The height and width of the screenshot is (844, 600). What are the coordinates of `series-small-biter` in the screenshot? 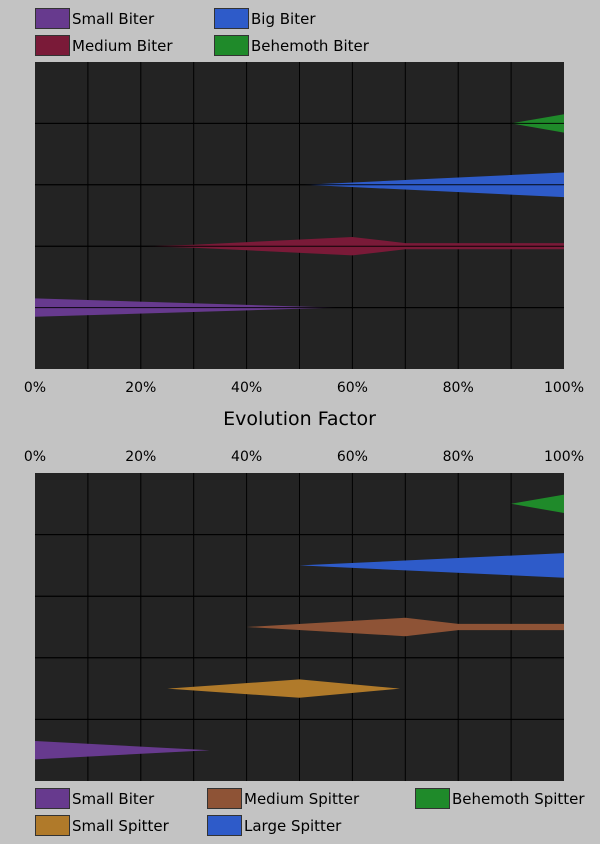 It's located at (122, 750).